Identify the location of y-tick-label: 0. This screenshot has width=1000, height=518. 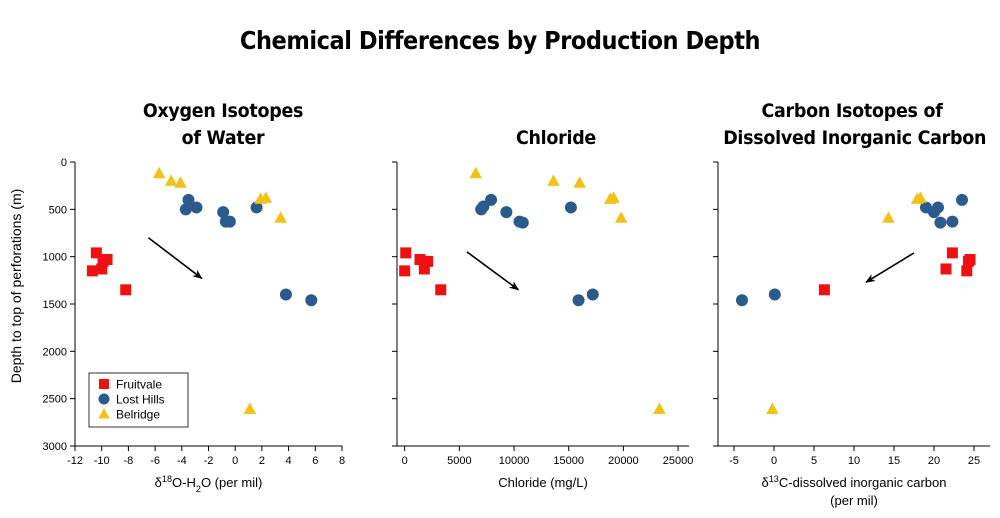
(64, 163).